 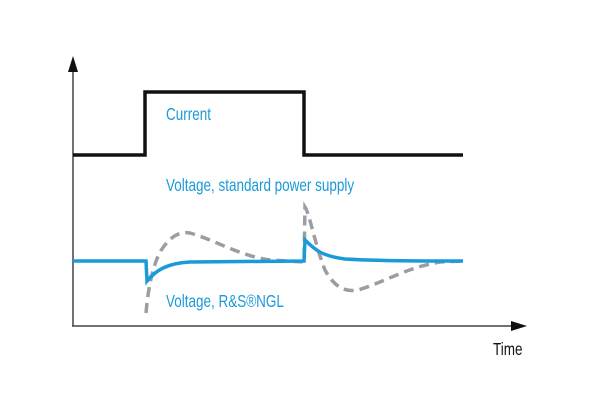 What do you see at coordinates (73, 64) in the screenshot?
I see `y-axis-arrow-icon` at bounding box center [73, 64].